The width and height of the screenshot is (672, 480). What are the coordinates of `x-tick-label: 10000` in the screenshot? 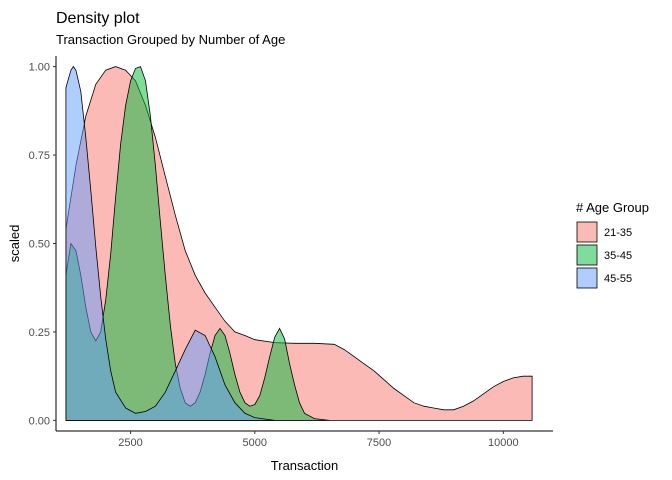 It's located at (503, 443).